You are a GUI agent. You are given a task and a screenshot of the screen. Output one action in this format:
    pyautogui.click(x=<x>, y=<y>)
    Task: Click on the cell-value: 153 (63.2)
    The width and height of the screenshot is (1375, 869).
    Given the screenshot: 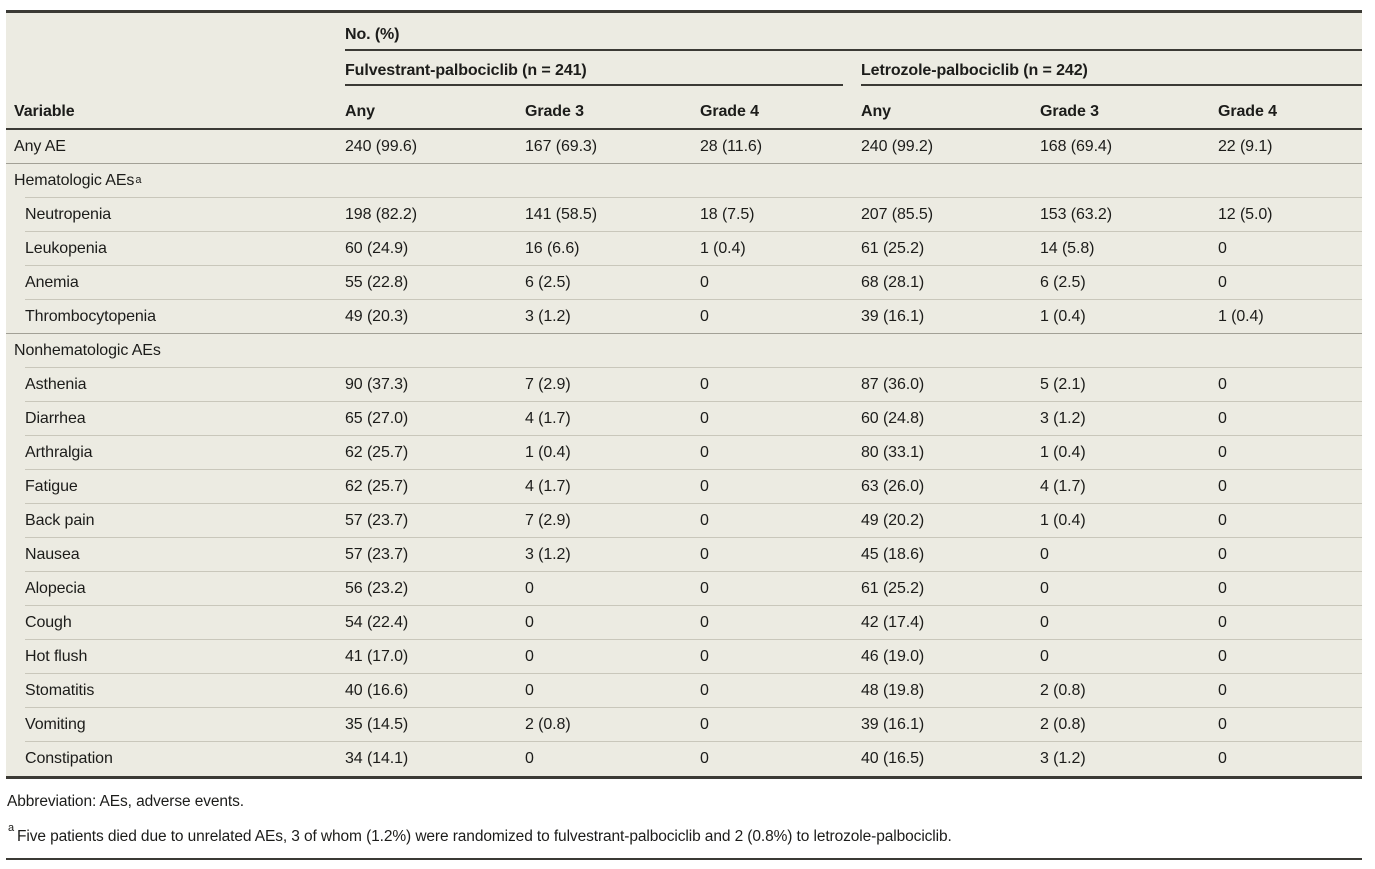 What is the action you would take?
    pyautogui.click(x=1076, y=214)
    